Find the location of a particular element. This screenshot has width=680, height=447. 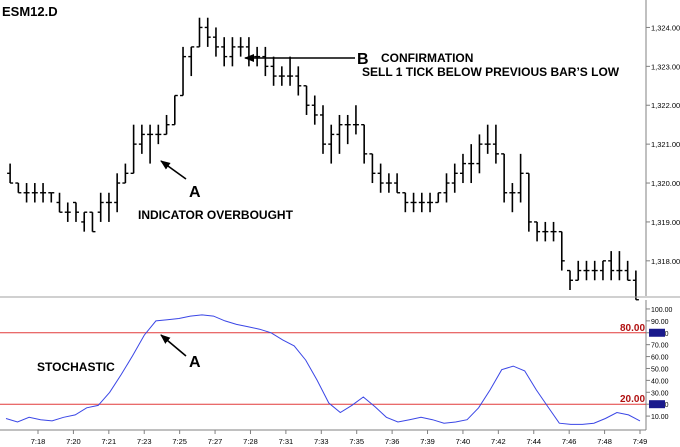

price-tick-label: 1,318.00 is located at coordinates (665, 261).